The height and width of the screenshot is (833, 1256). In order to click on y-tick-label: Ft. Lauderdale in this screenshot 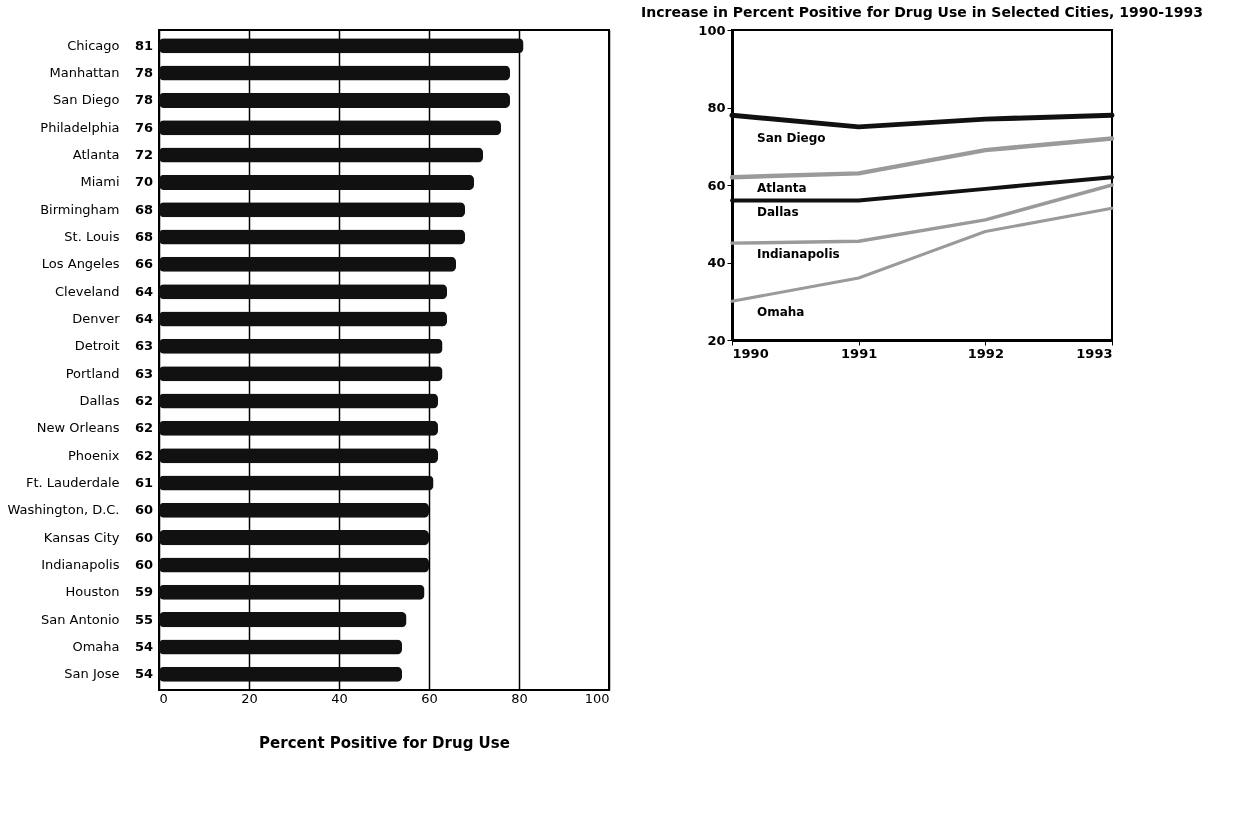, I will do `click(73, 482)`.